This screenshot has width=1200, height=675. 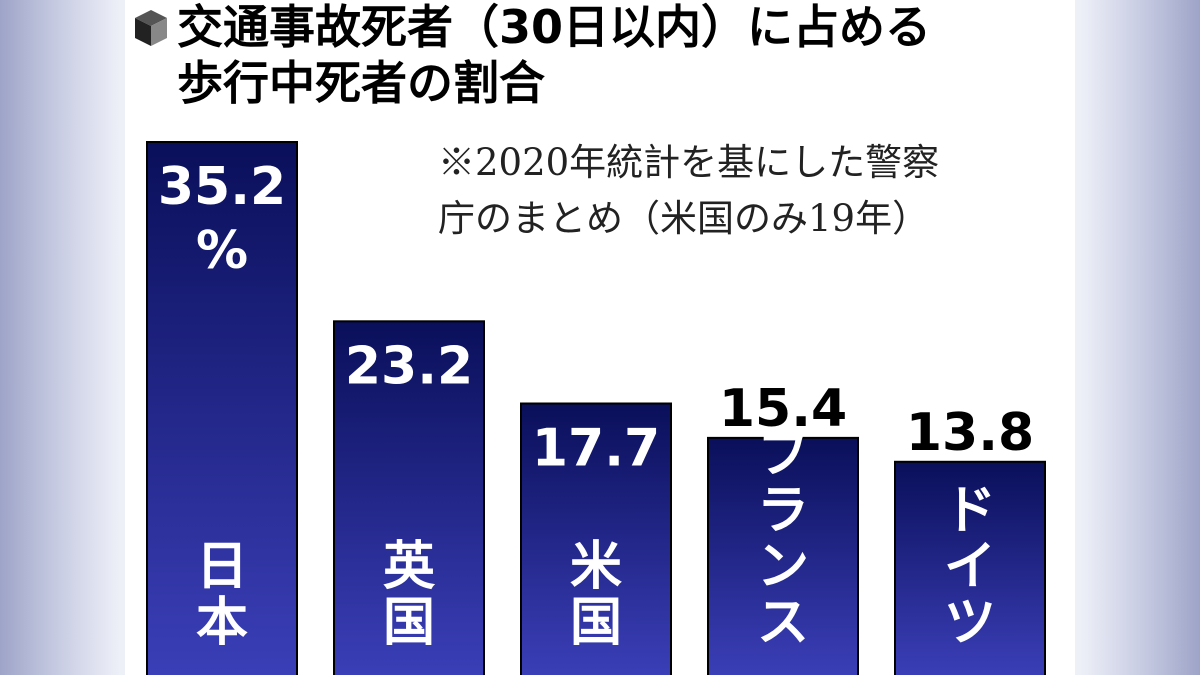 I want to click on value-unit-label: %, so click(x=222, y=251).